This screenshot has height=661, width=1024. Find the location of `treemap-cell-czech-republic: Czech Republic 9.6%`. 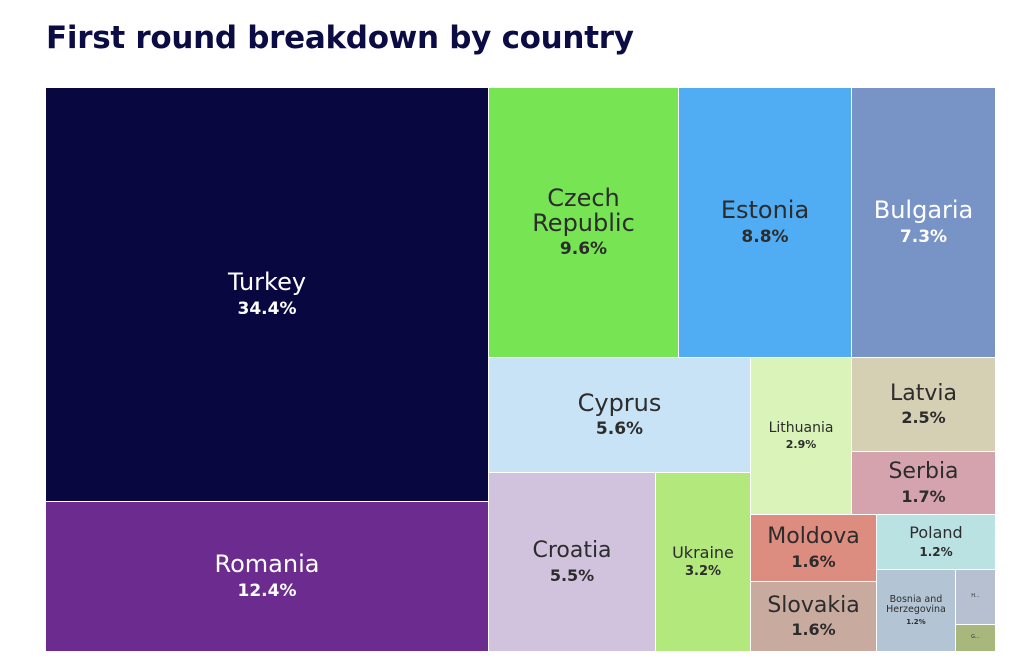

treemap-cell-czech-republic: Czech Republic 9.6% is located at coordinates (584, 223).